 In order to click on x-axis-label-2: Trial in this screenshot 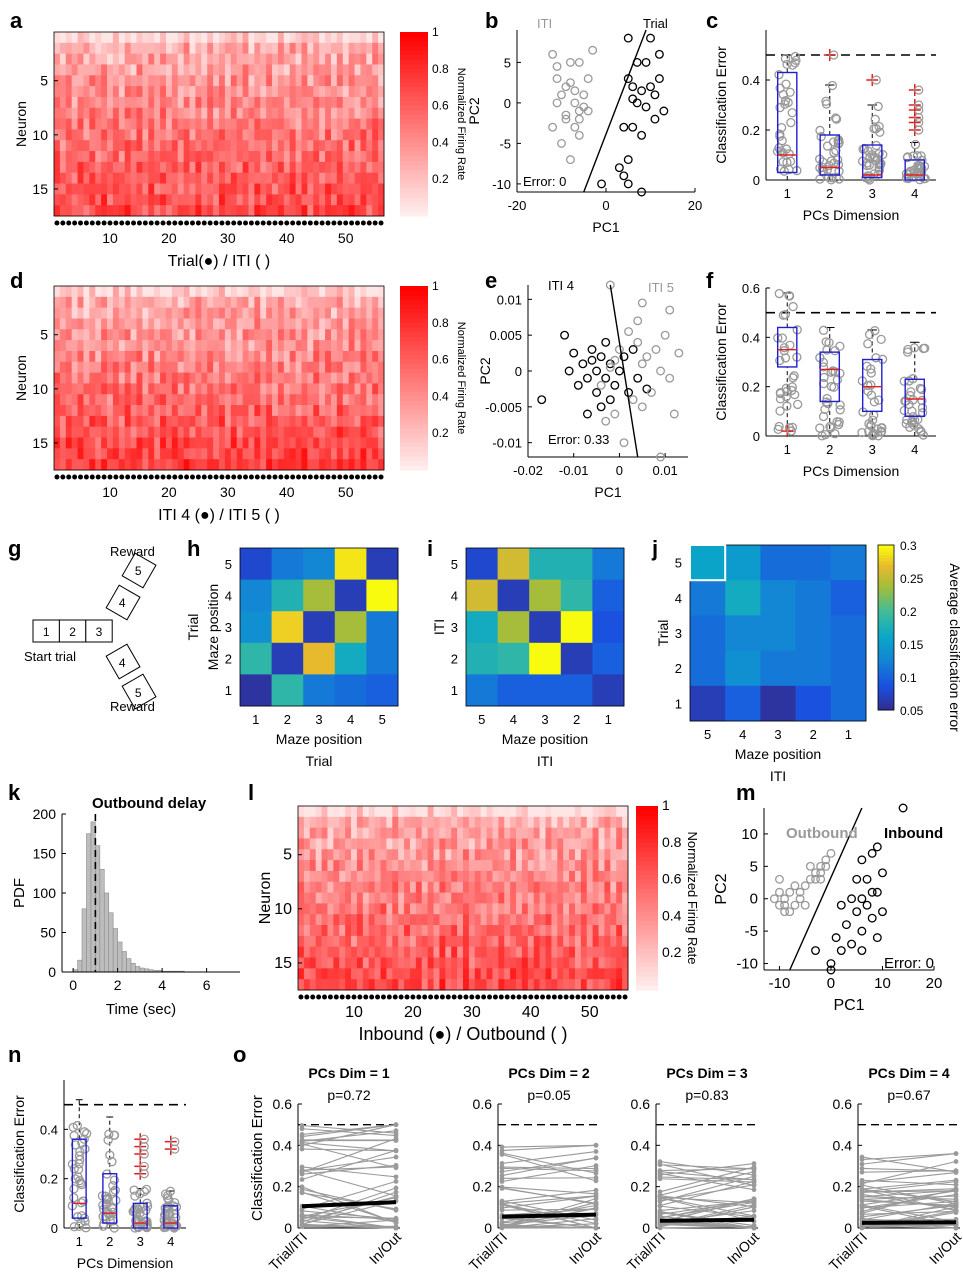, I will do `click(319, 761)`.